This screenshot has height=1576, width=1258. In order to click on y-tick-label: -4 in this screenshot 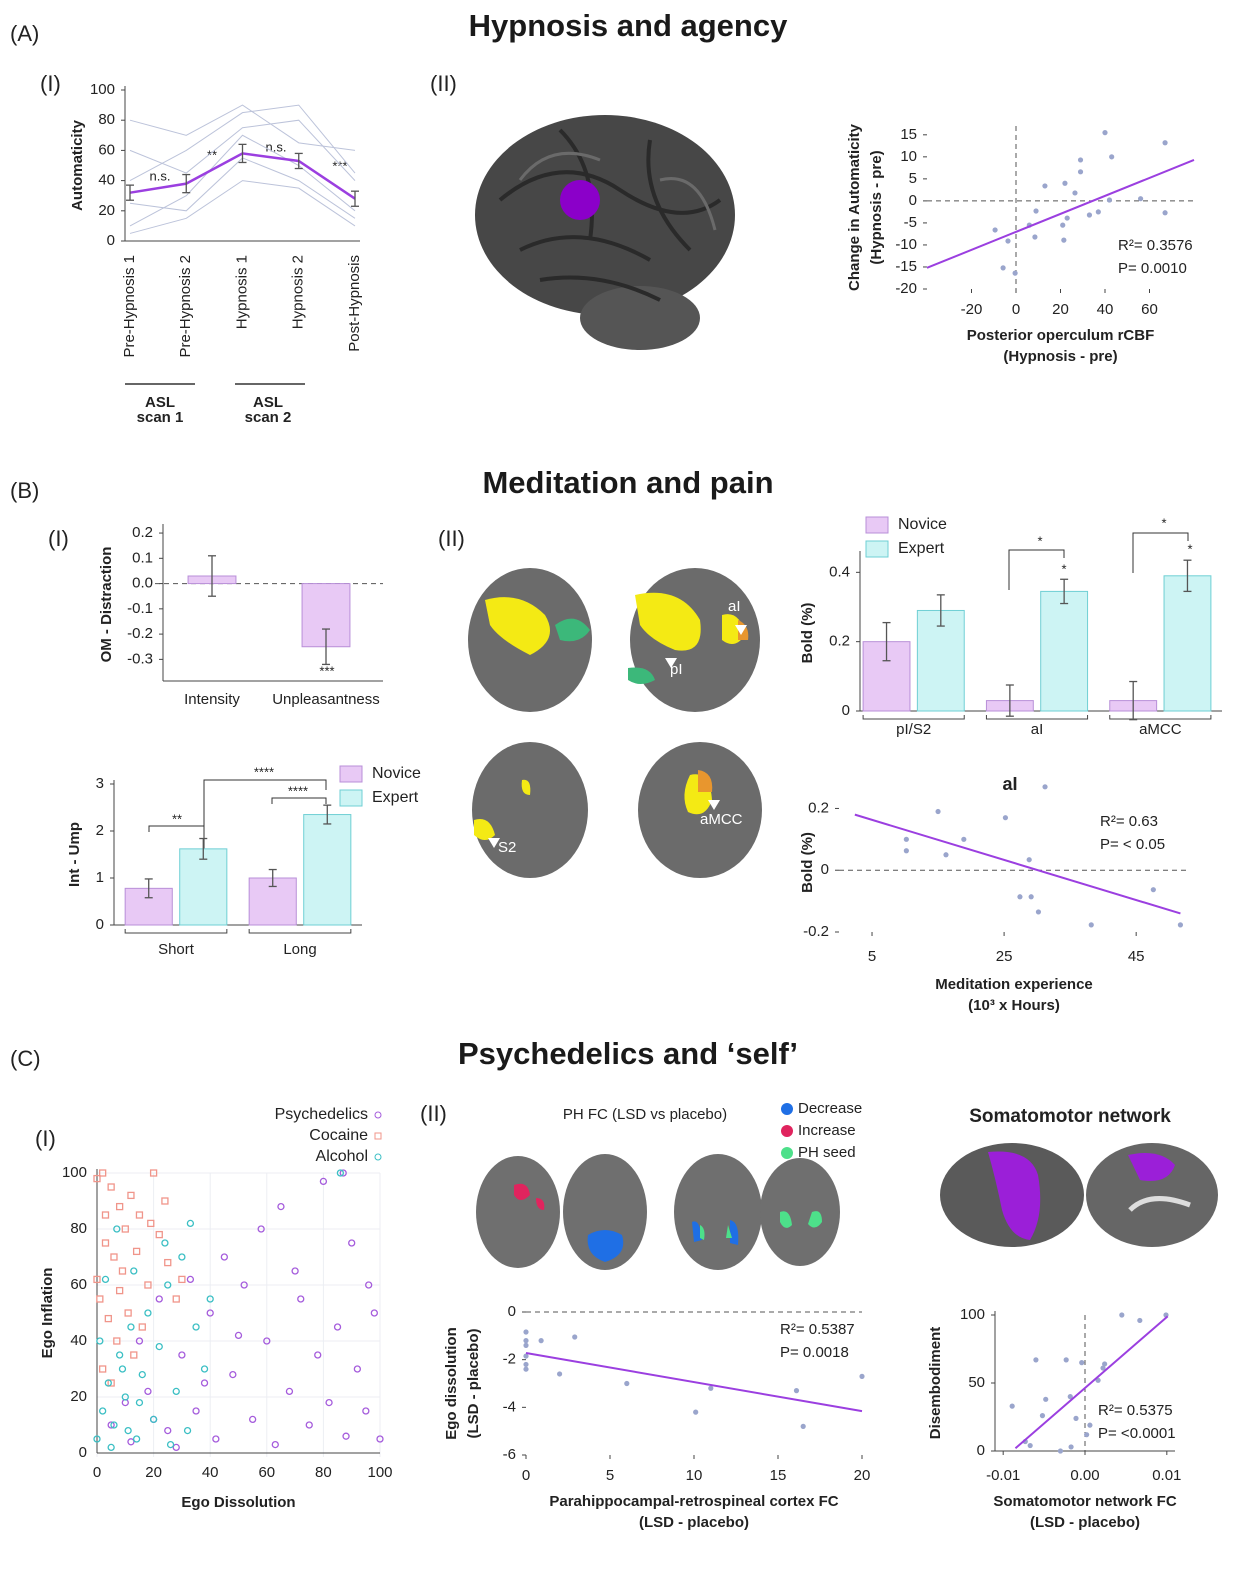, I will do `click(509, 1406)`.